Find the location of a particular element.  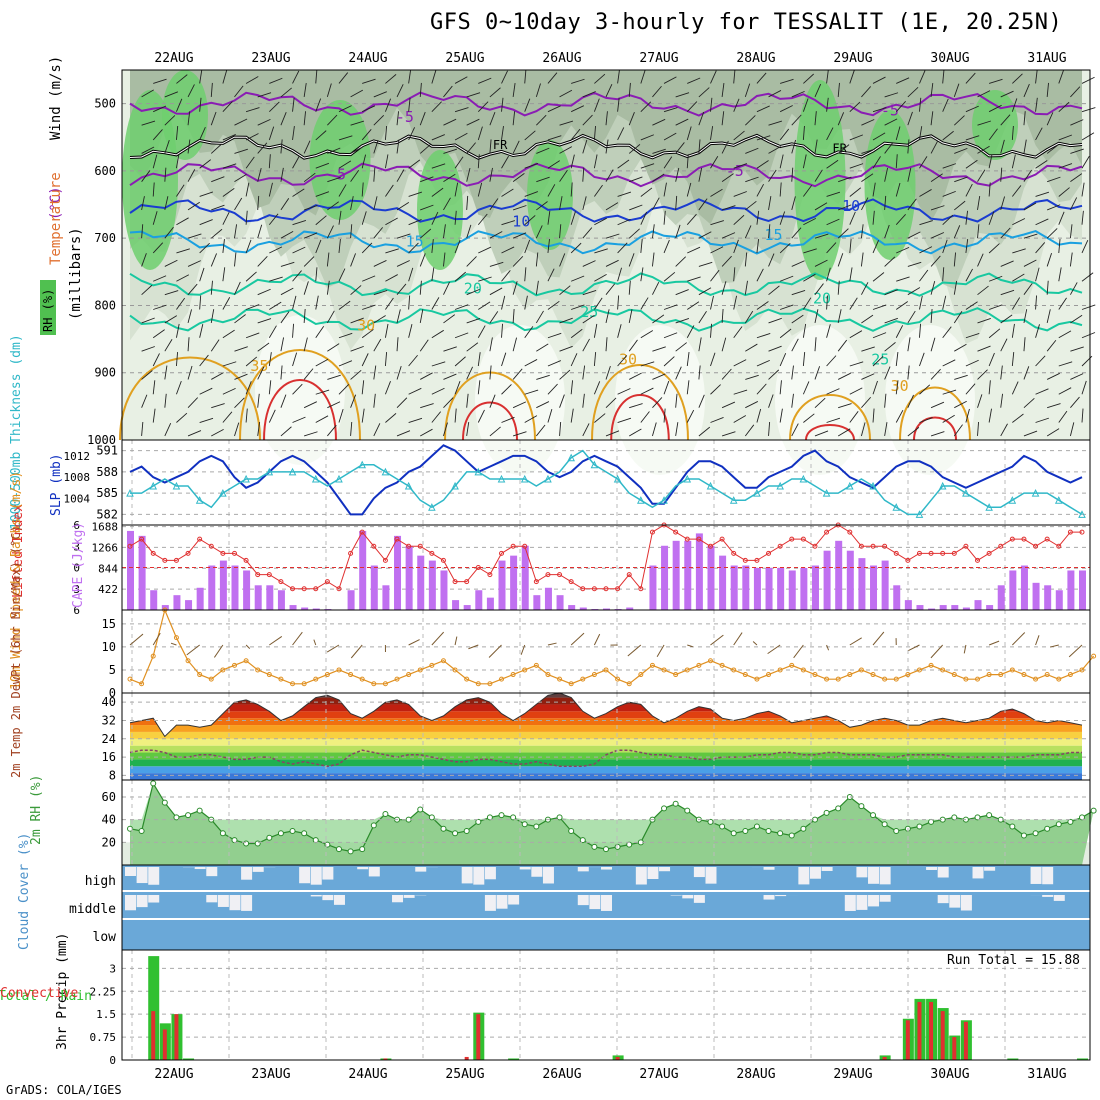

temp-band is located at coordinates (606, 776).